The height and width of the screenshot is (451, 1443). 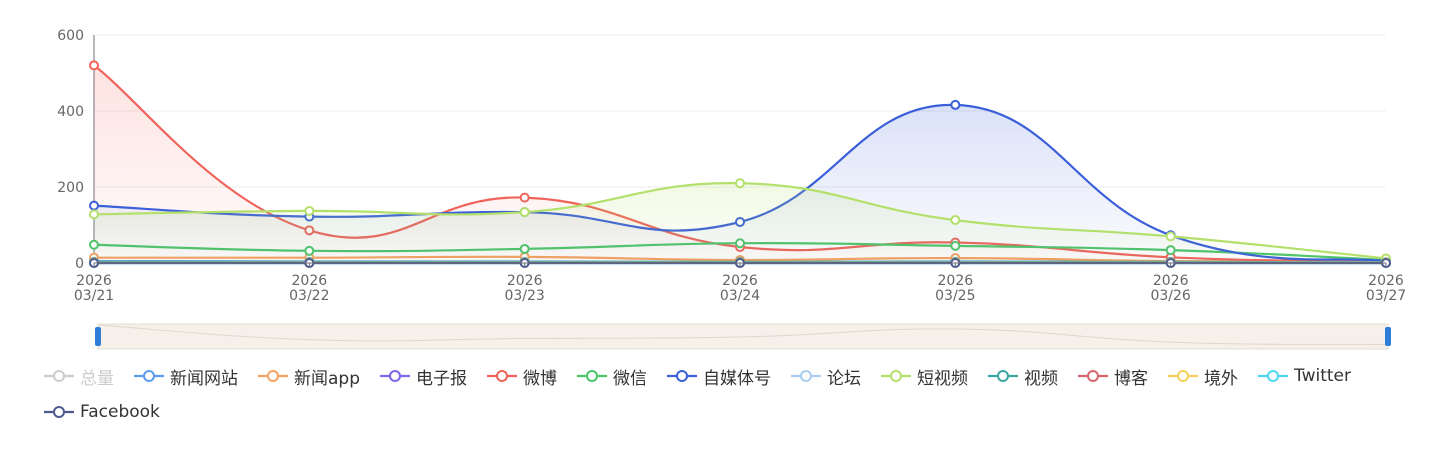 I want to click on legend-item: 微博, so click(x=522, y=376).